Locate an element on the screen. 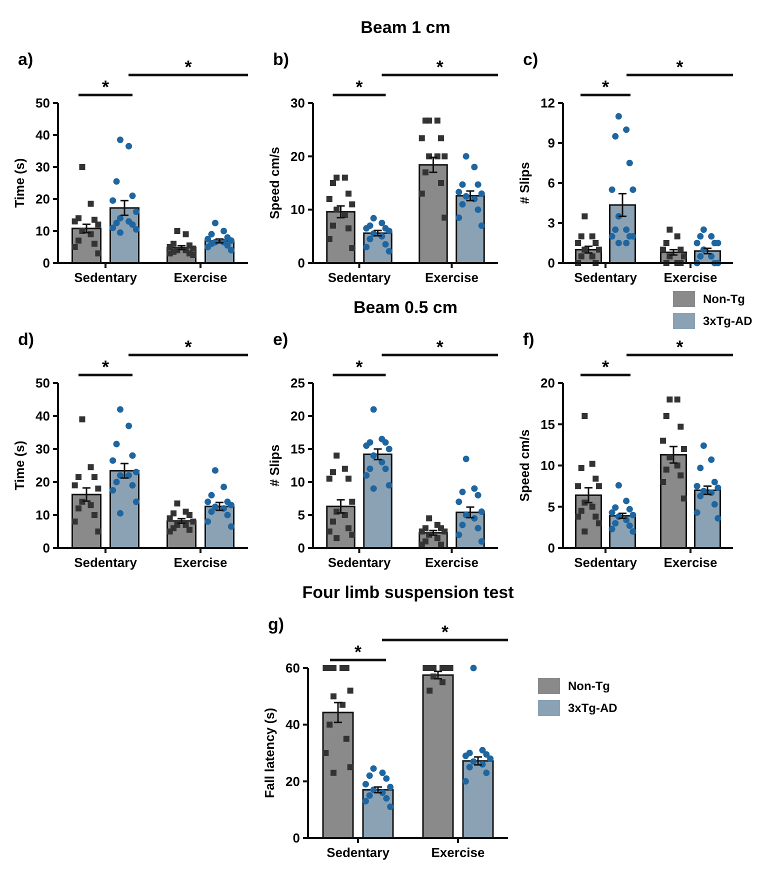 This screenshot has width=767, height=875. text: e) is located at coordinates (280, 339).